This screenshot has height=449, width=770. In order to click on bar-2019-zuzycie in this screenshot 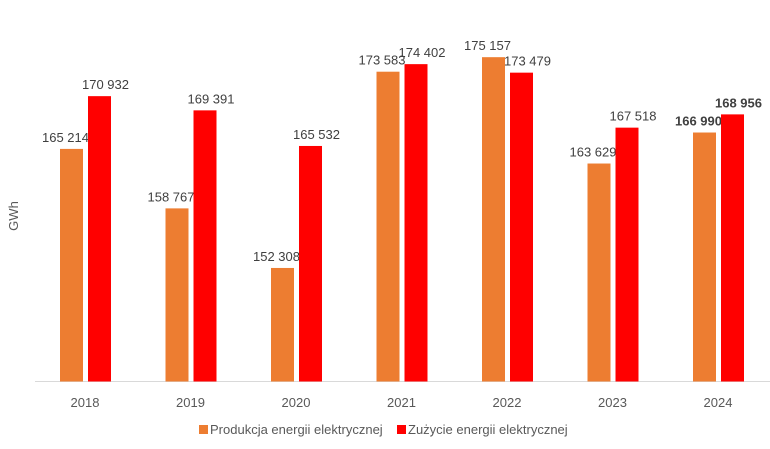, I will do `click(205, 246)`.